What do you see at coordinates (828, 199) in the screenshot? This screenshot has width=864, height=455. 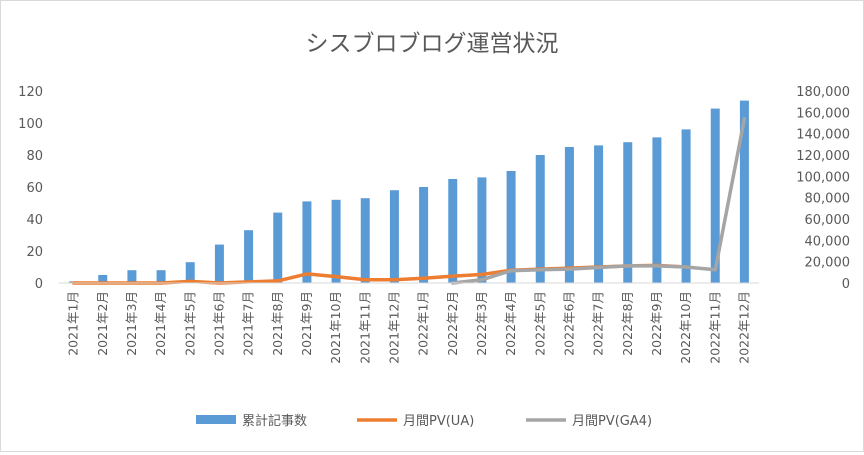 I see `right-axis-tick-label: 80,000` at bounding box center [828, 199].